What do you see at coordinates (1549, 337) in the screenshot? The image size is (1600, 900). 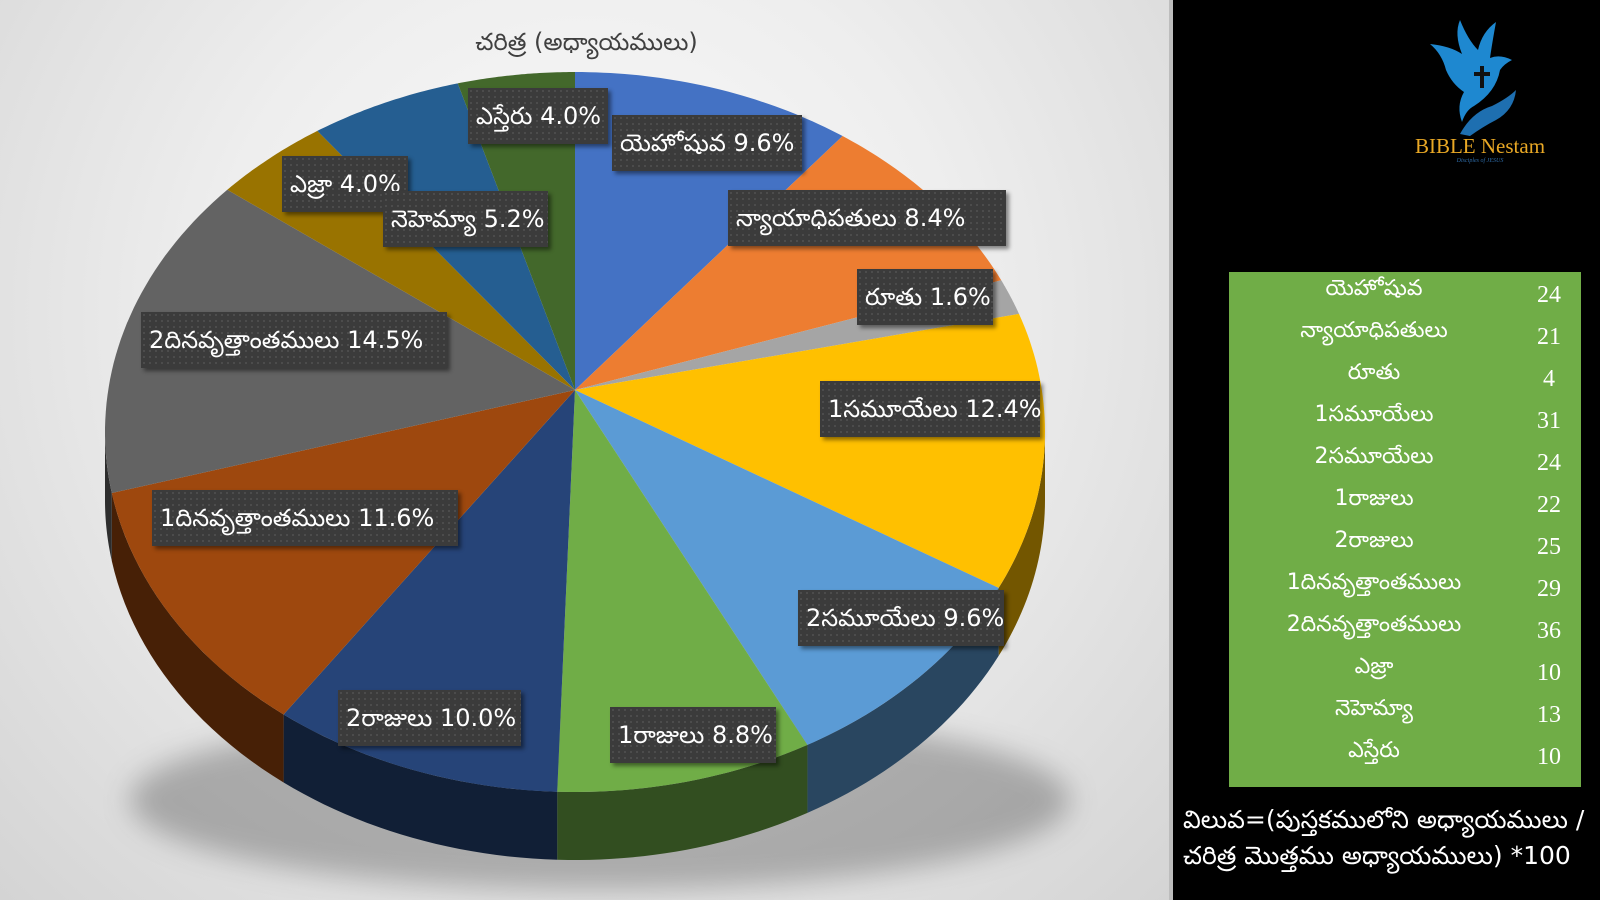 I see `chapter-count: 21` at bounding box center [1549, 337].